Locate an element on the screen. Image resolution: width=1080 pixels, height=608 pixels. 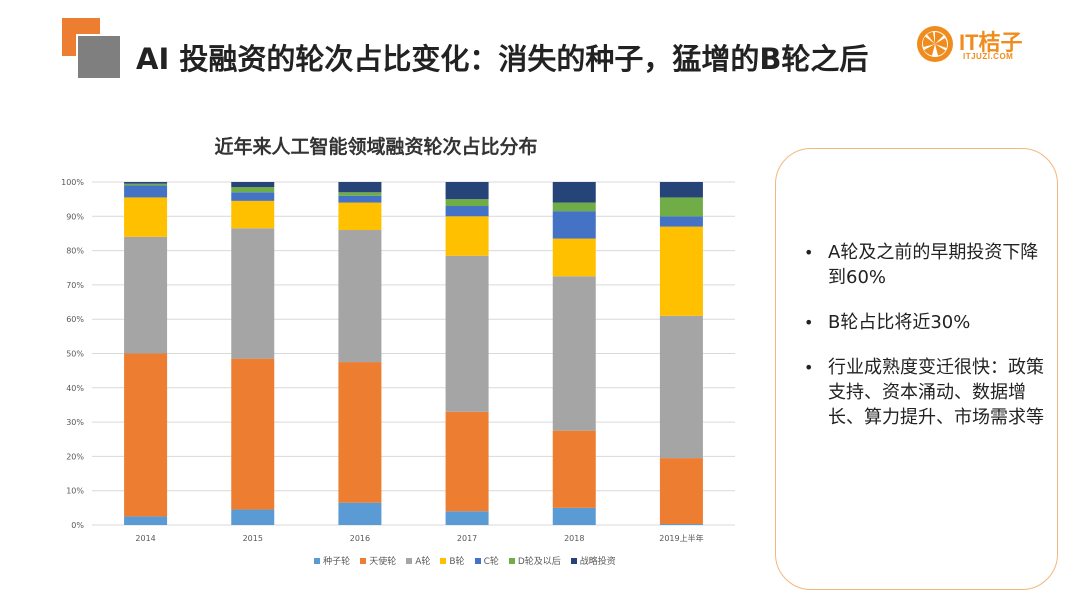
legend-label: A轮 is located at coordinates (423, 562).